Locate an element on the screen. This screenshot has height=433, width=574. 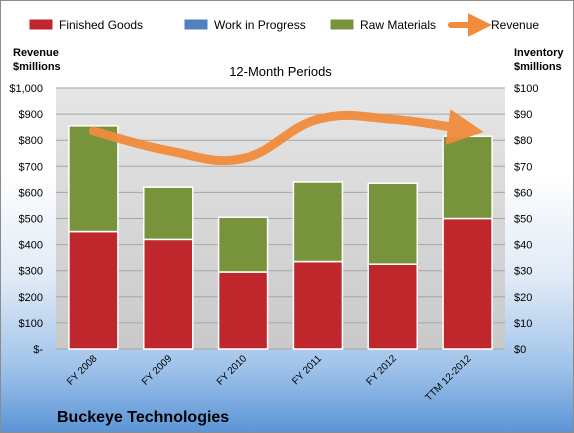
category-label: FY 2009 is located at coordinates (157, 370).